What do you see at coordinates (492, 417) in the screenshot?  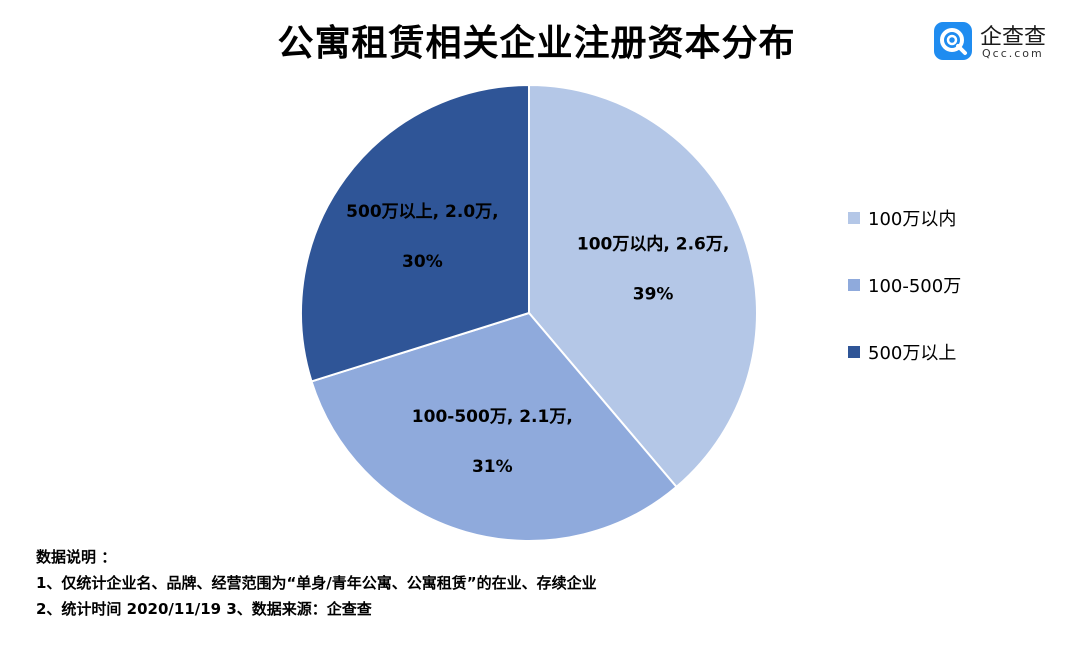 I see `pie-data-label-2: 100-500万, 2.1万,` at bounding box center [492, 417].